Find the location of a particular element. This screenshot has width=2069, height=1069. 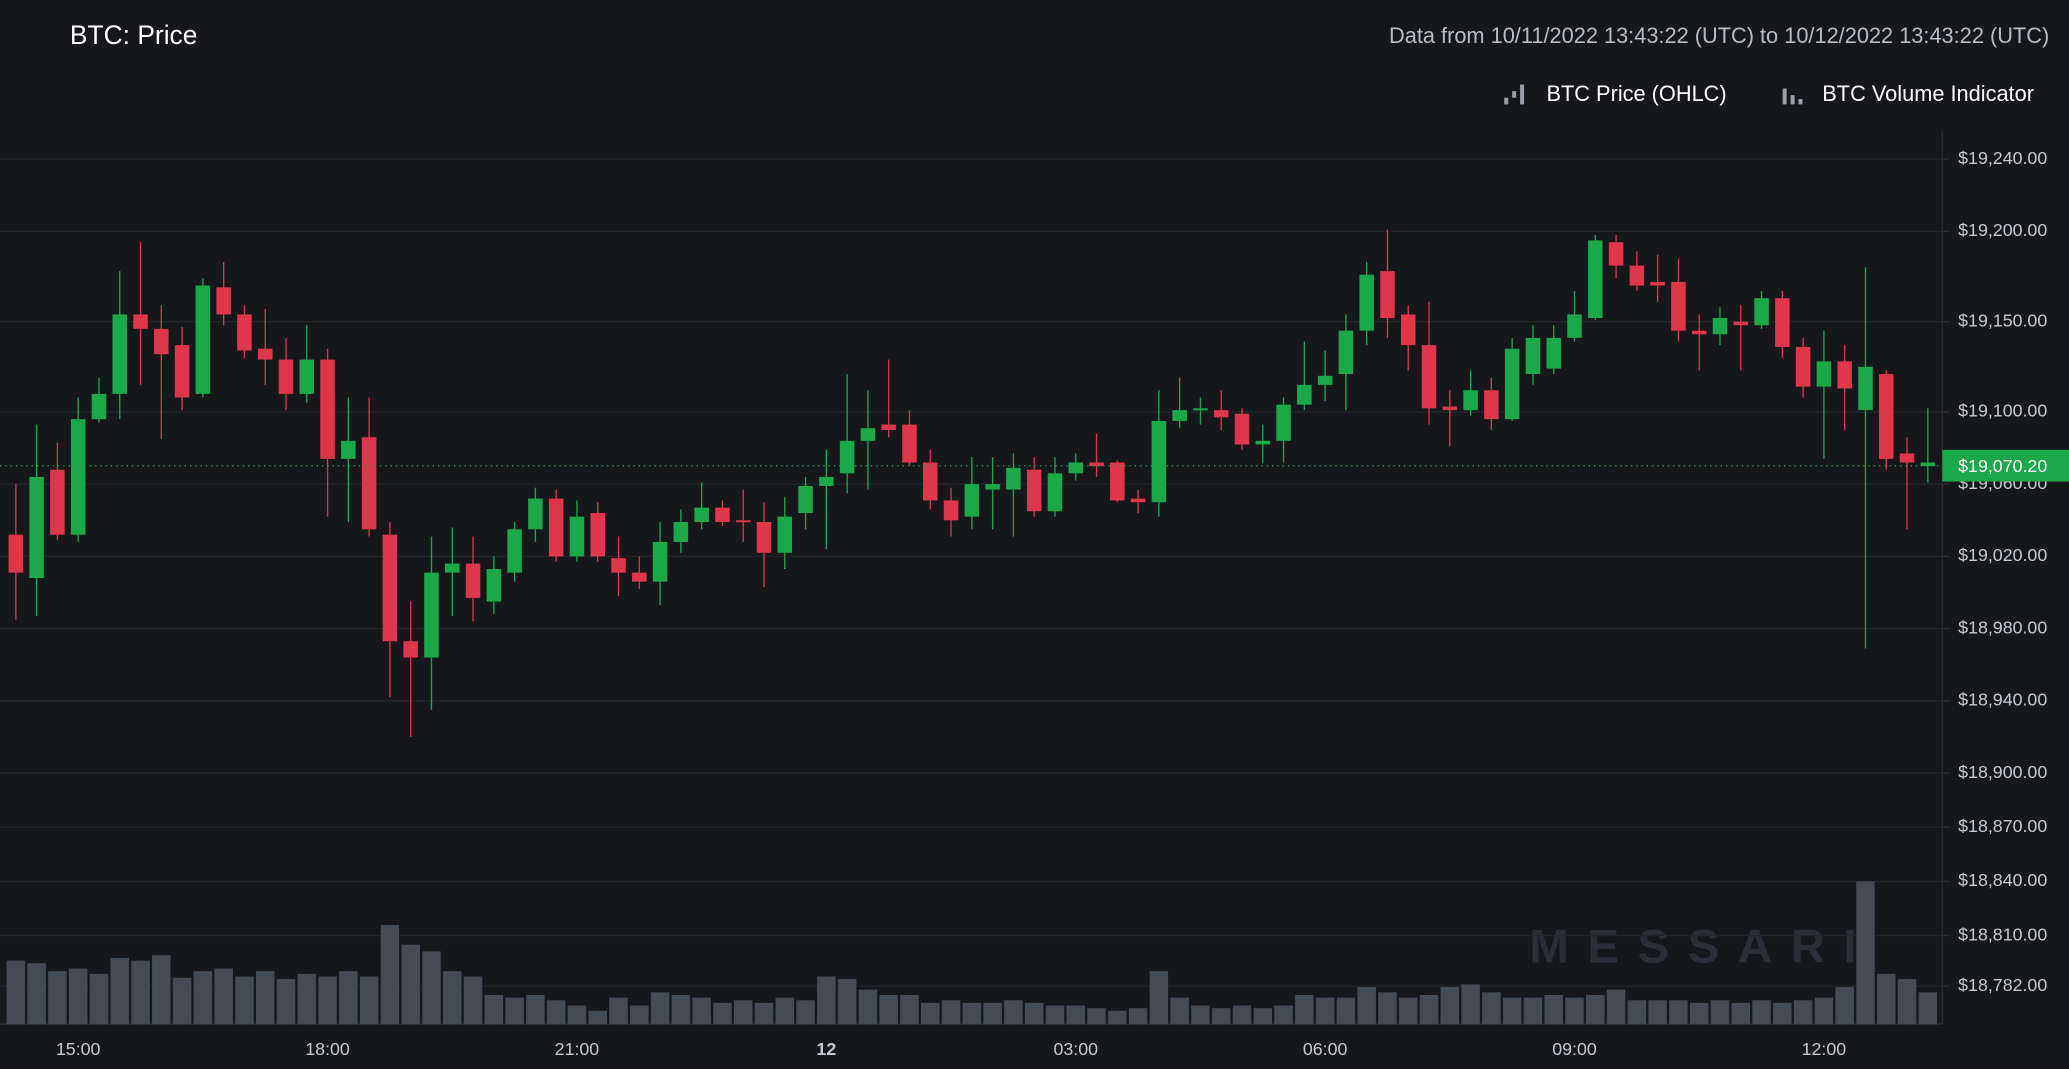

x-tick-label: 18:00 is located at coordinates (327, 1049).